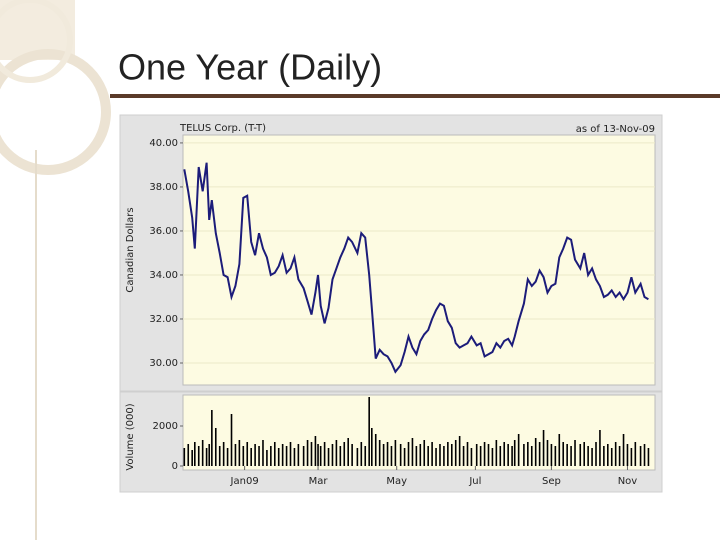  I want to click on x-tick-label: Jan09, so click(244, 481).